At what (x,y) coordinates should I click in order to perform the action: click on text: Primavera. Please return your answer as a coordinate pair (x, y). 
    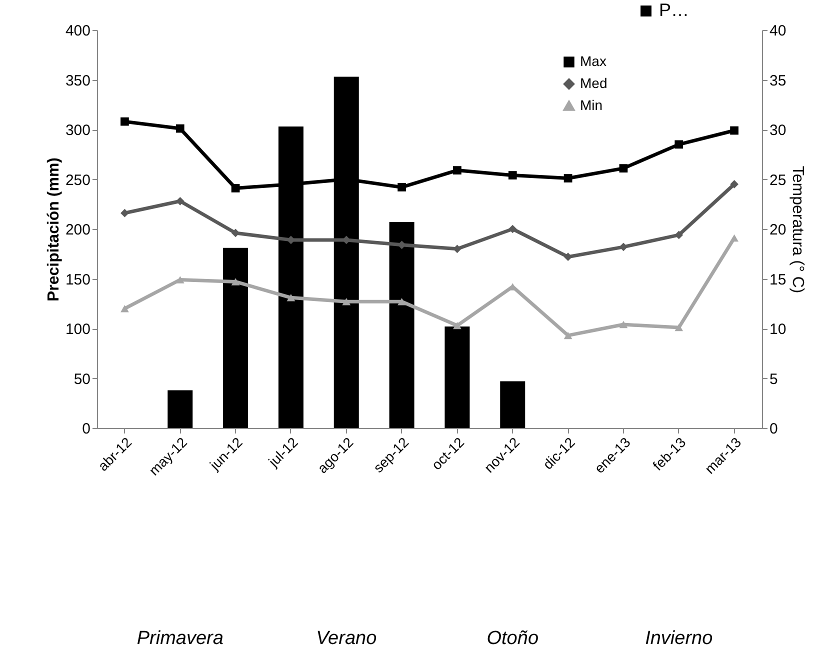
    Looking at the image, I should click on (180, 638).